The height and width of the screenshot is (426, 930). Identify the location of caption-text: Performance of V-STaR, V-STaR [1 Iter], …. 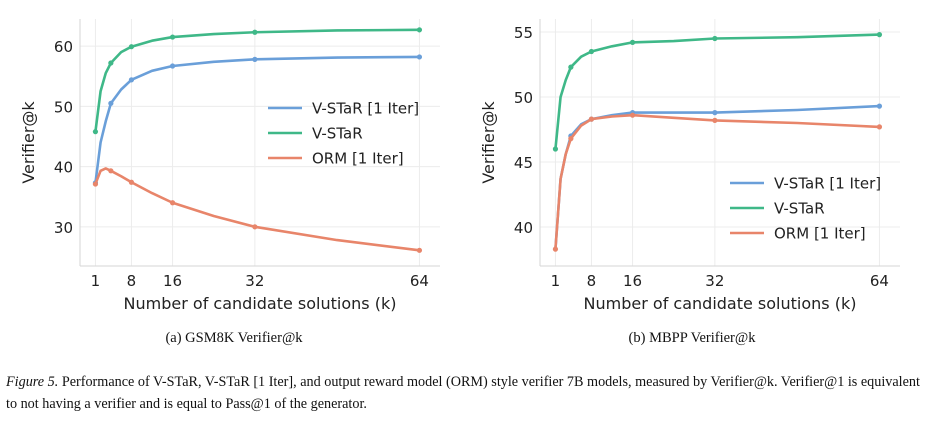
(463, 393).